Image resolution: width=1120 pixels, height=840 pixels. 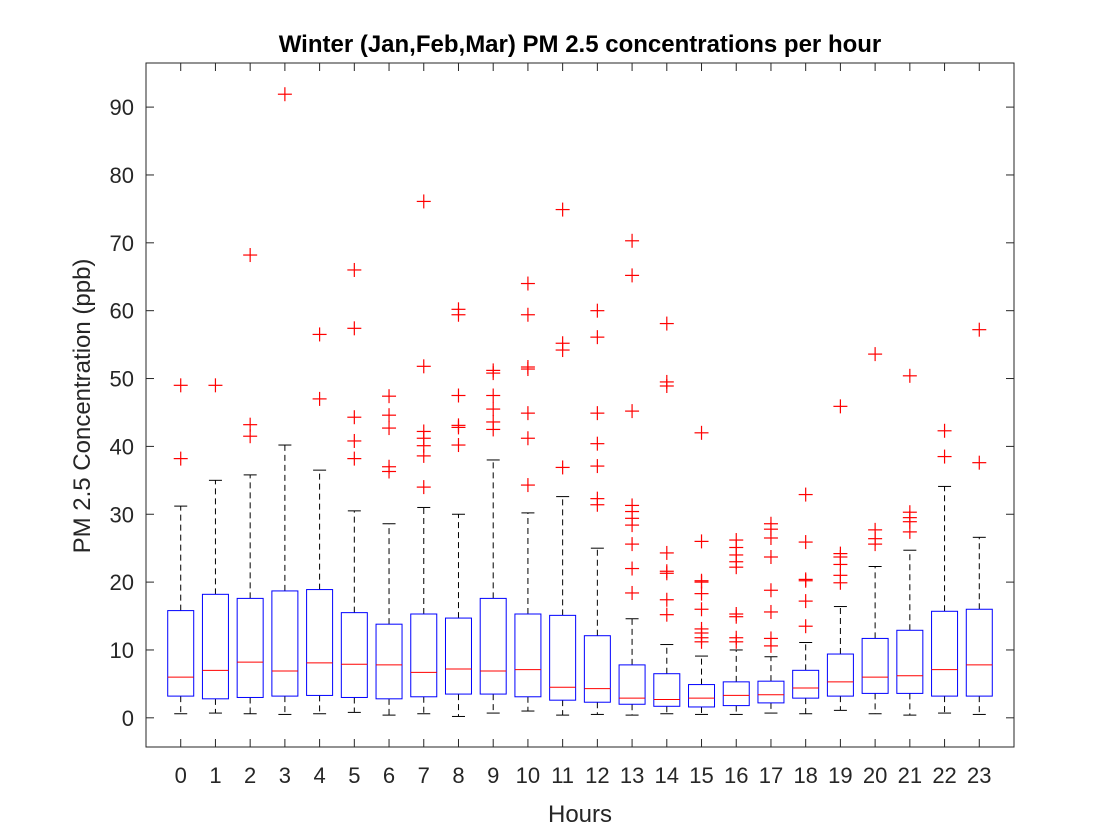 I want to click on x-tick-label: 16, so click(x=736, y=775).